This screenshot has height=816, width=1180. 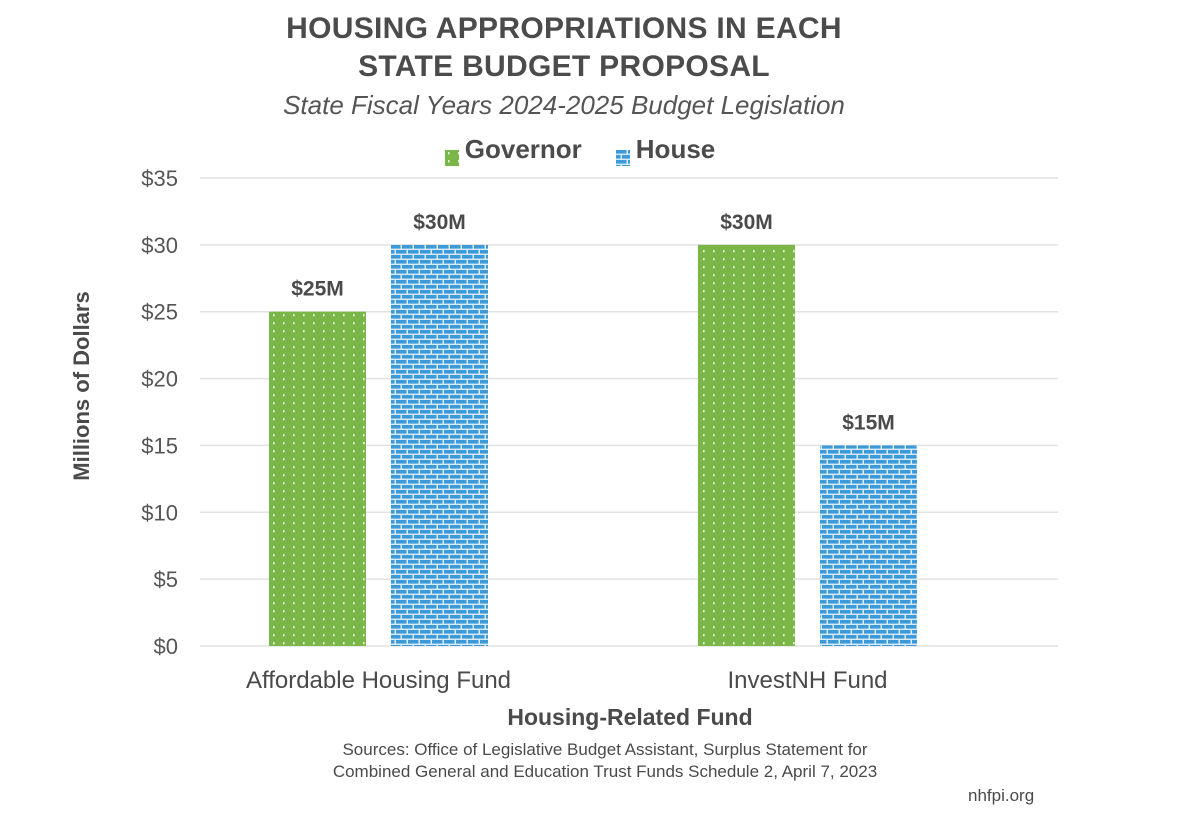 What do you see at coordinates (451, 154) in the screenshot?
I see `legend-swatch-governor` at bounding box center [451, 154].